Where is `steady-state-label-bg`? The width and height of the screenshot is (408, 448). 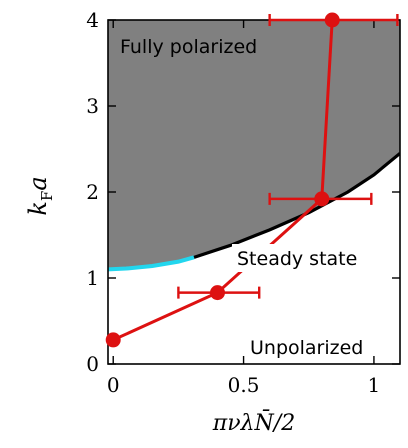 steady-state-label-bg is located at coordinates (308, 258).